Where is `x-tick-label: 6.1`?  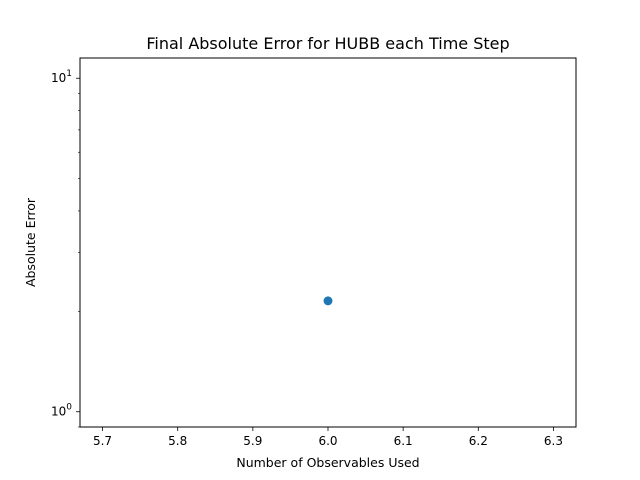 x-tick-label: 6.1 is located at coordinates (403, 441).